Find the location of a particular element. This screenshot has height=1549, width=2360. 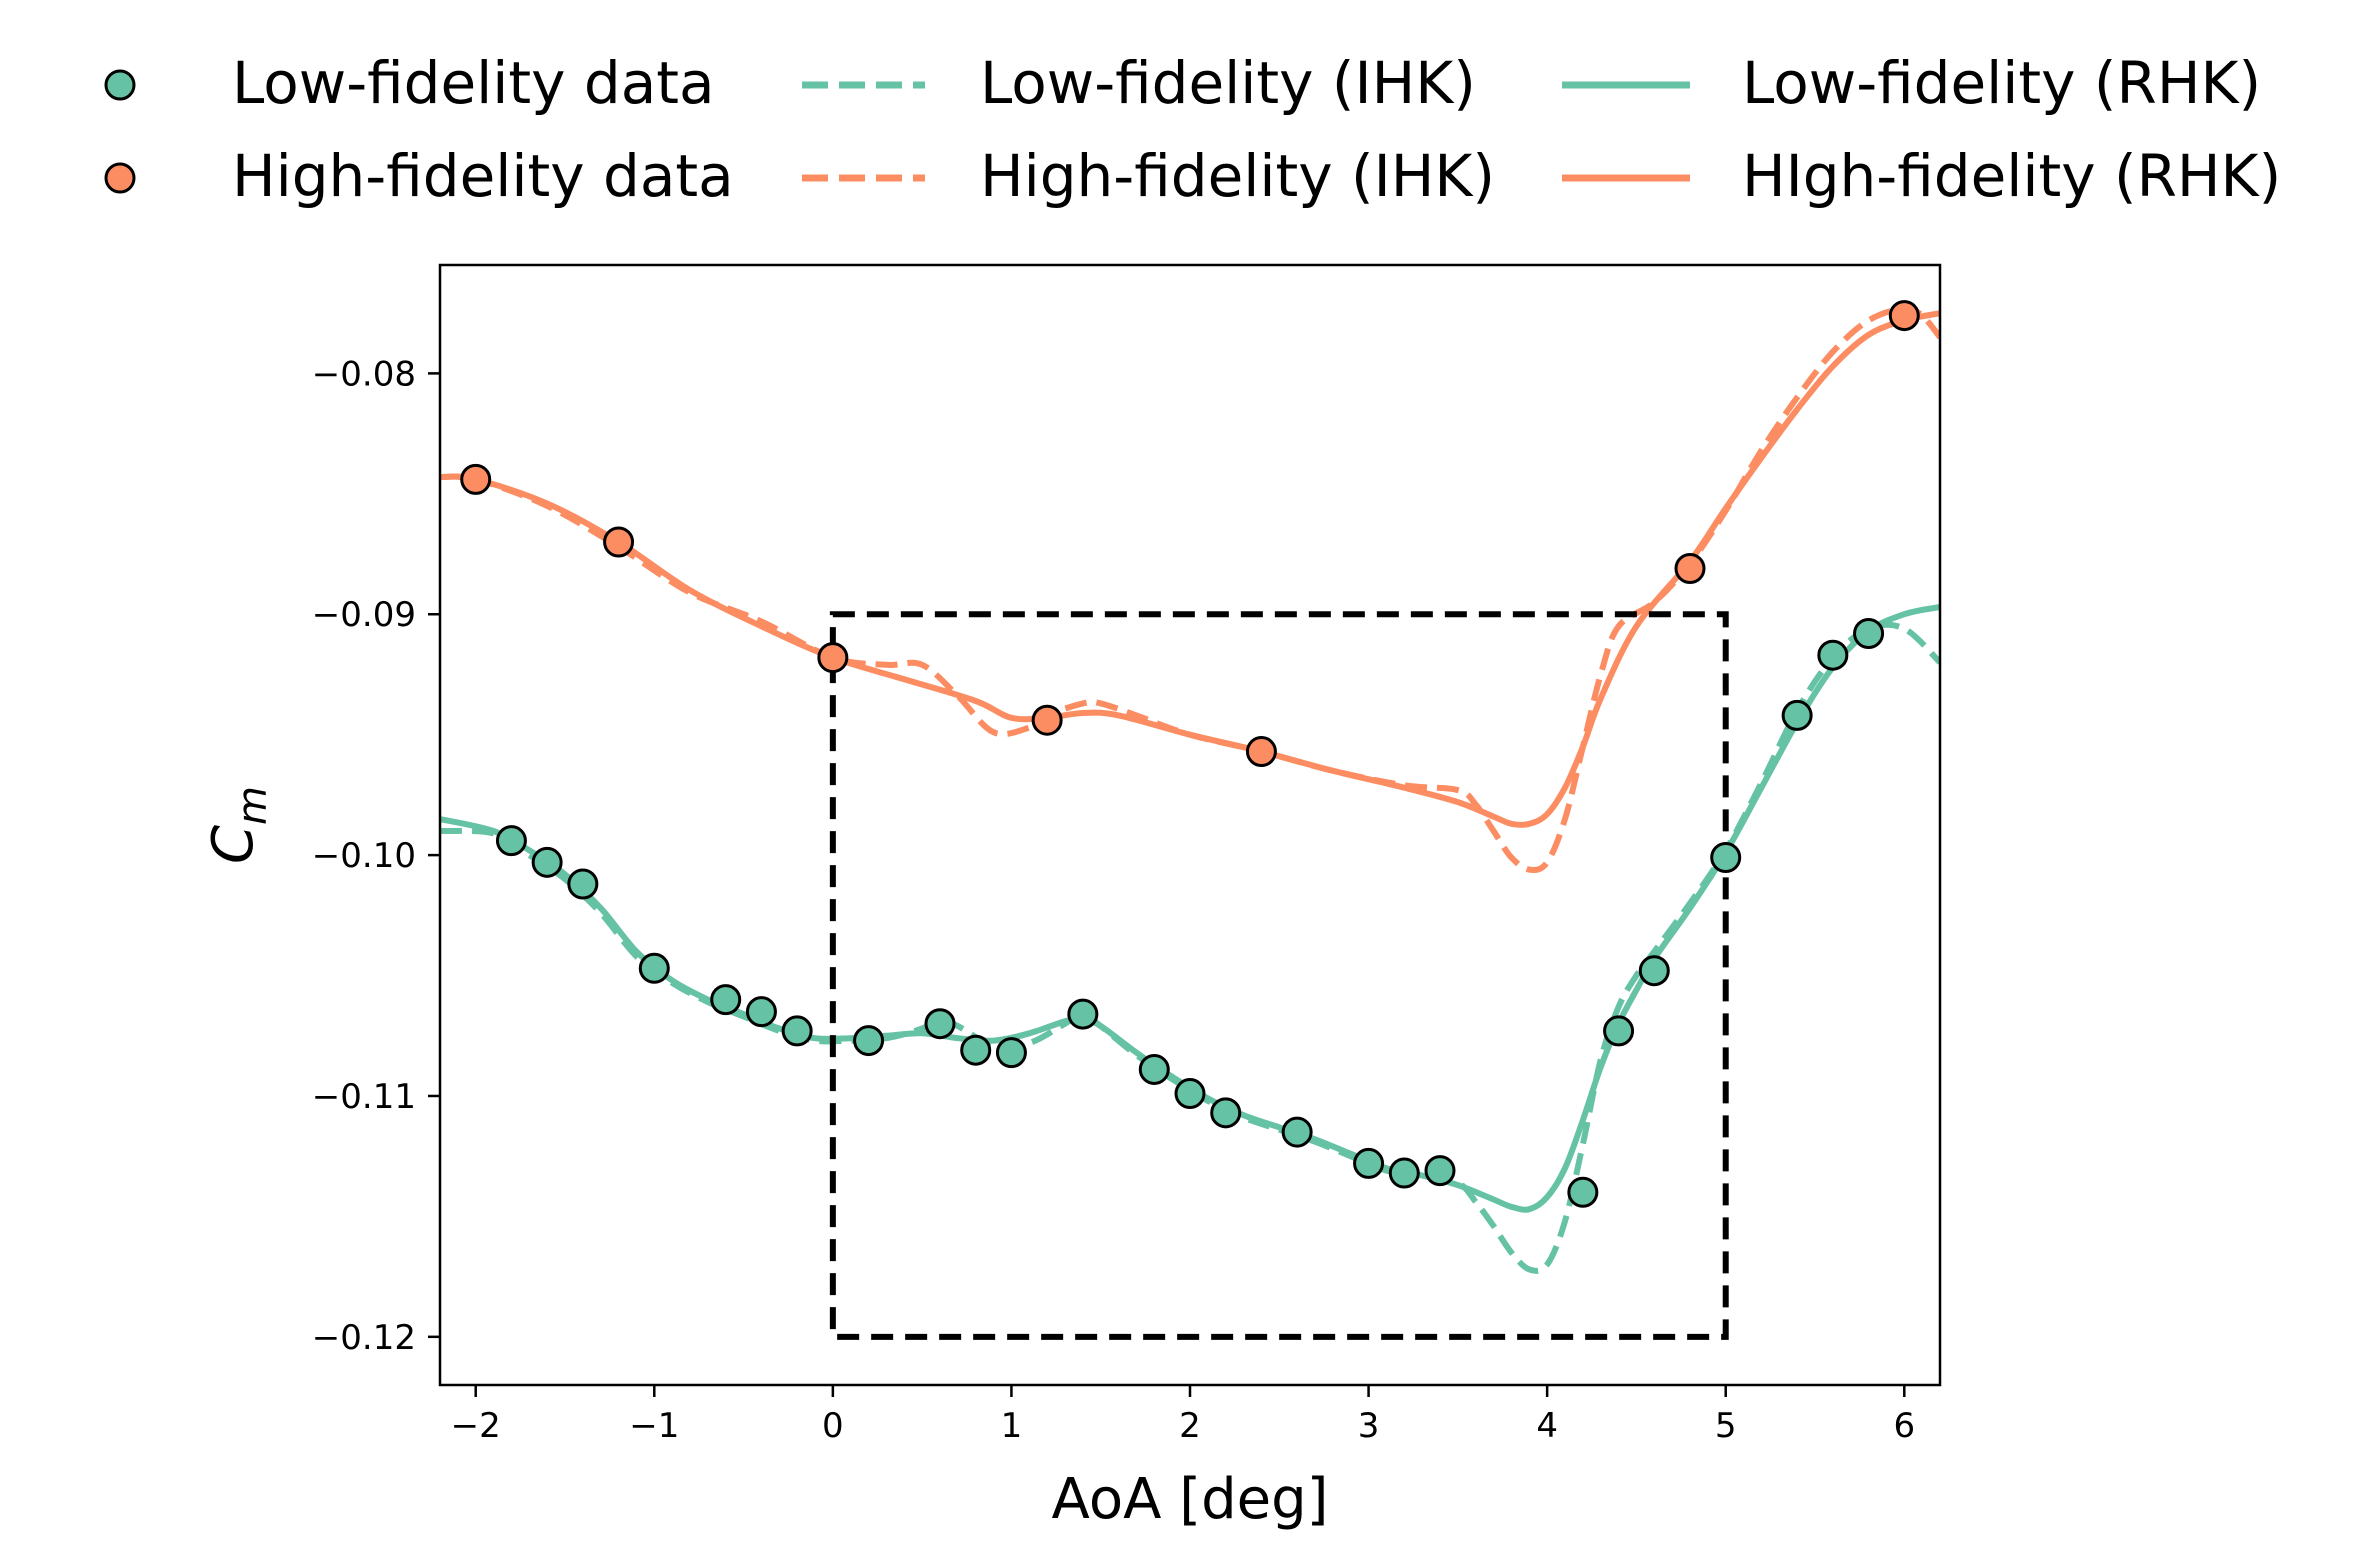

y-axis-label-base: C is located at coordinates (233, 844).